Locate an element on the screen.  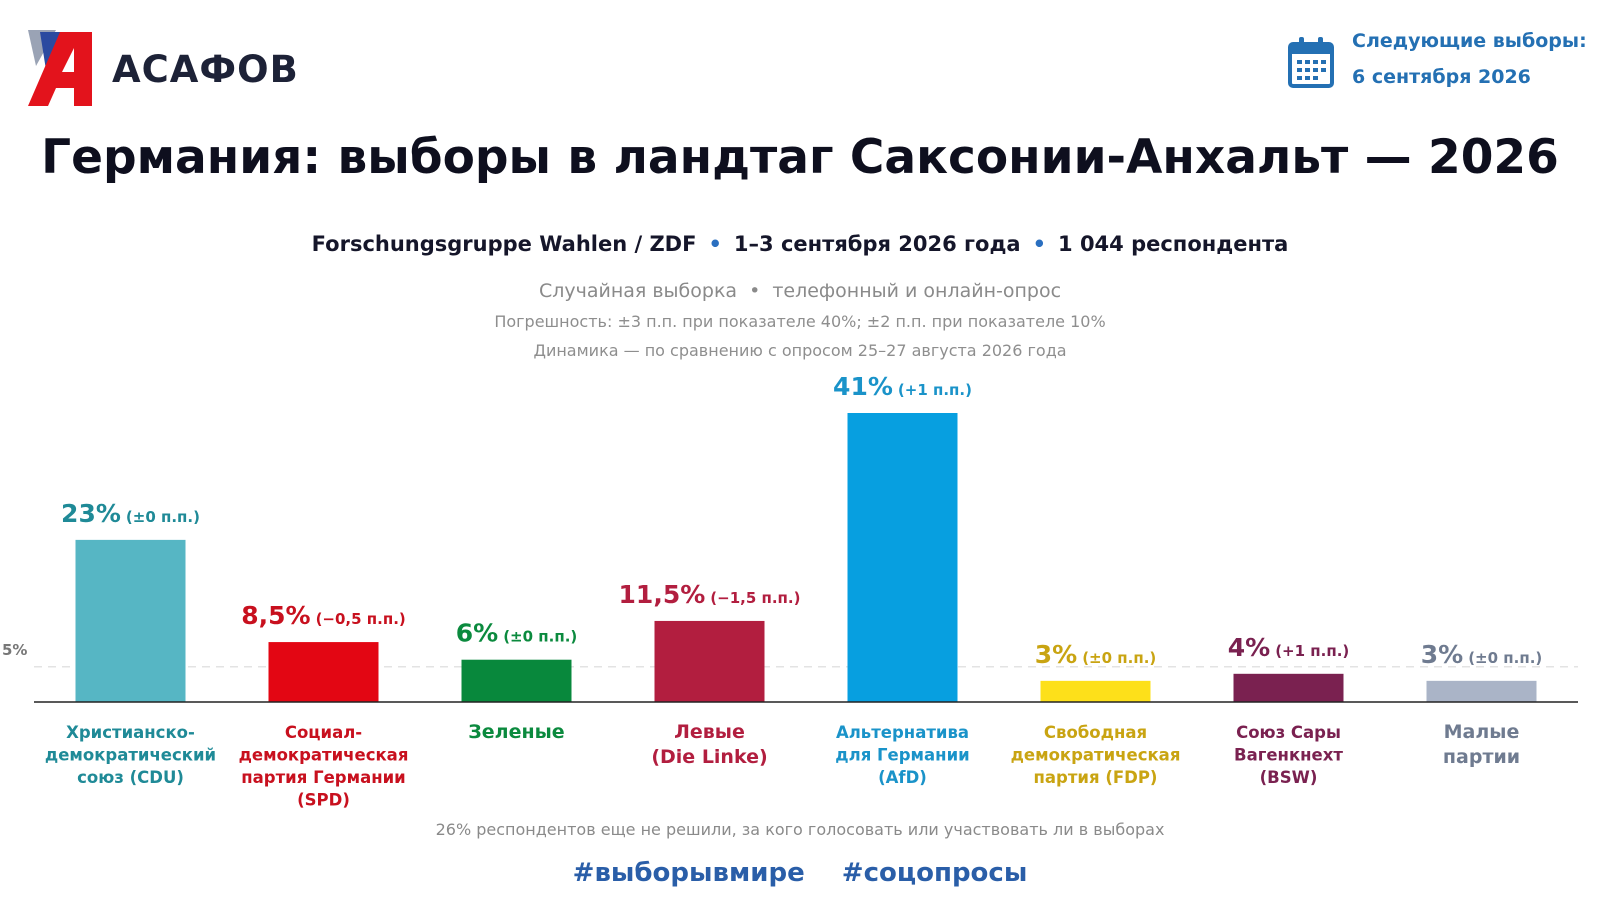
category-line: Социал- is located at coordinates (323, 732).